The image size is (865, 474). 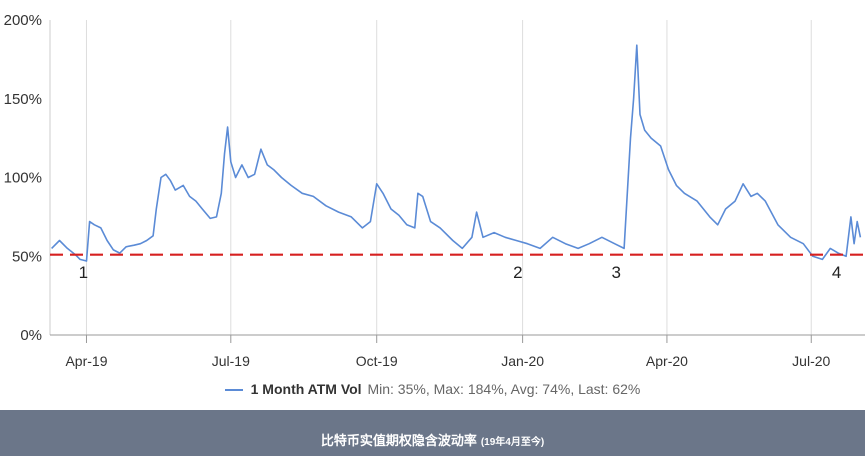 I want to click on annotation-label: 1, so click(x=83, y=272).